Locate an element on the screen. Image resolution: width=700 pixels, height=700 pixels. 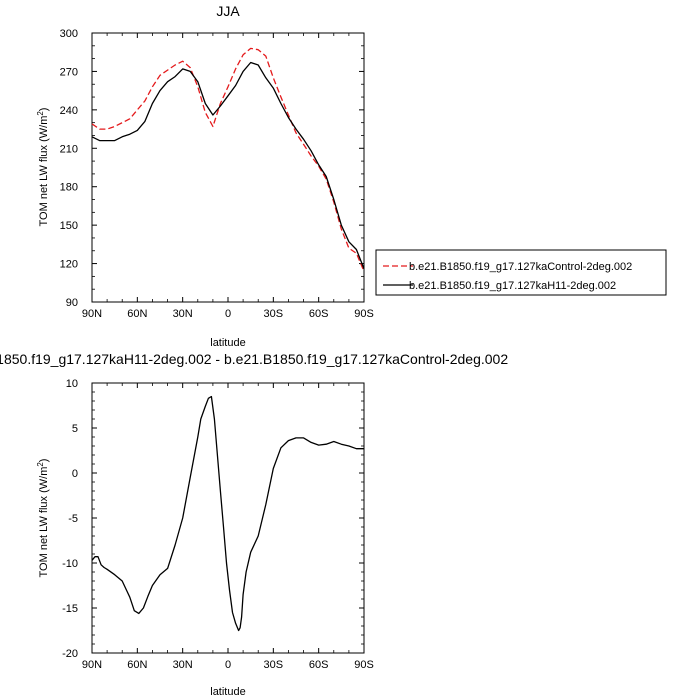
bottom-x-tick-label: 60N is located at coordinates (137, 665).